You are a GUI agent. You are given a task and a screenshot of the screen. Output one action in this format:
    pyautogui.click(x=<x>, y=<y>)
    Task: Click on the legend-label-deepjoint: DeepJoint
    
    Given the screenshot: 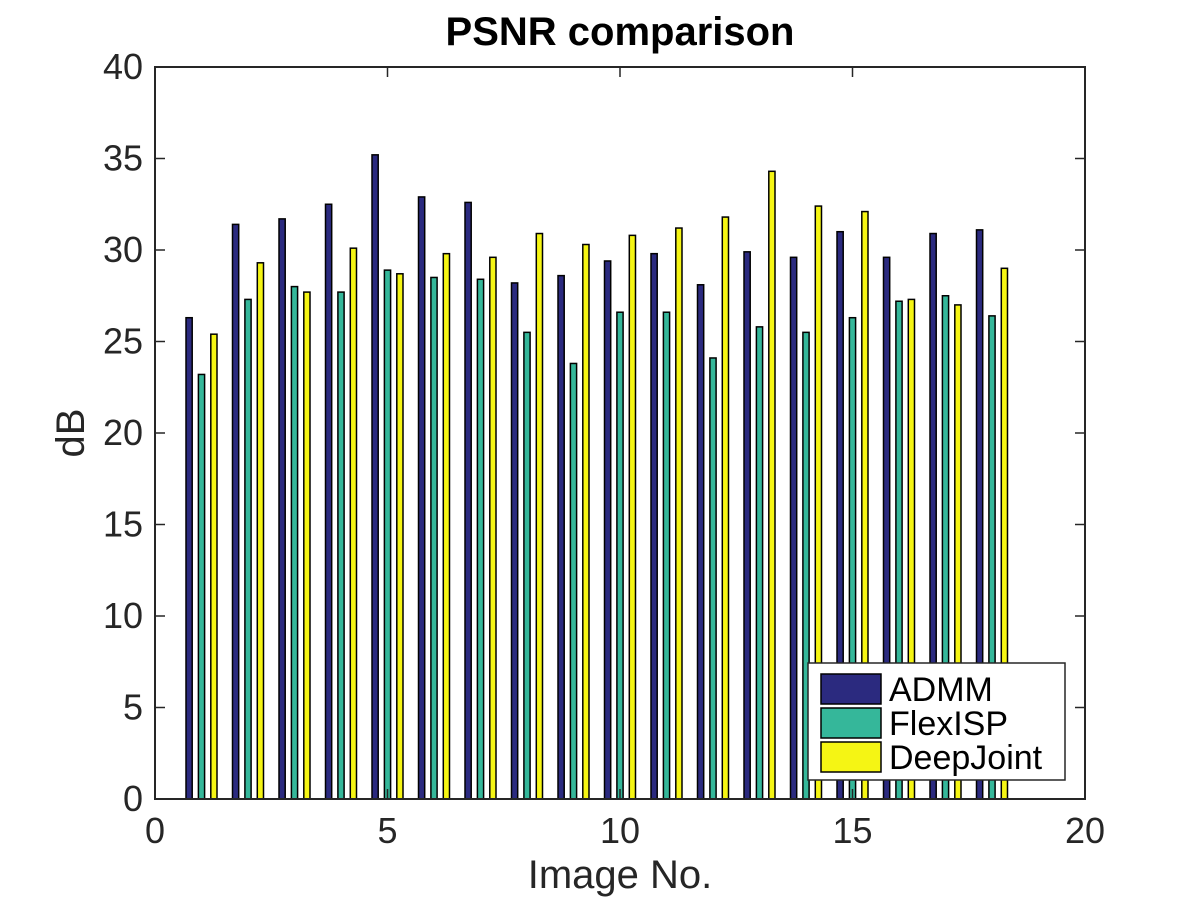 What is the action you would take?
    pyautogui.click(x=966, y=758)
    